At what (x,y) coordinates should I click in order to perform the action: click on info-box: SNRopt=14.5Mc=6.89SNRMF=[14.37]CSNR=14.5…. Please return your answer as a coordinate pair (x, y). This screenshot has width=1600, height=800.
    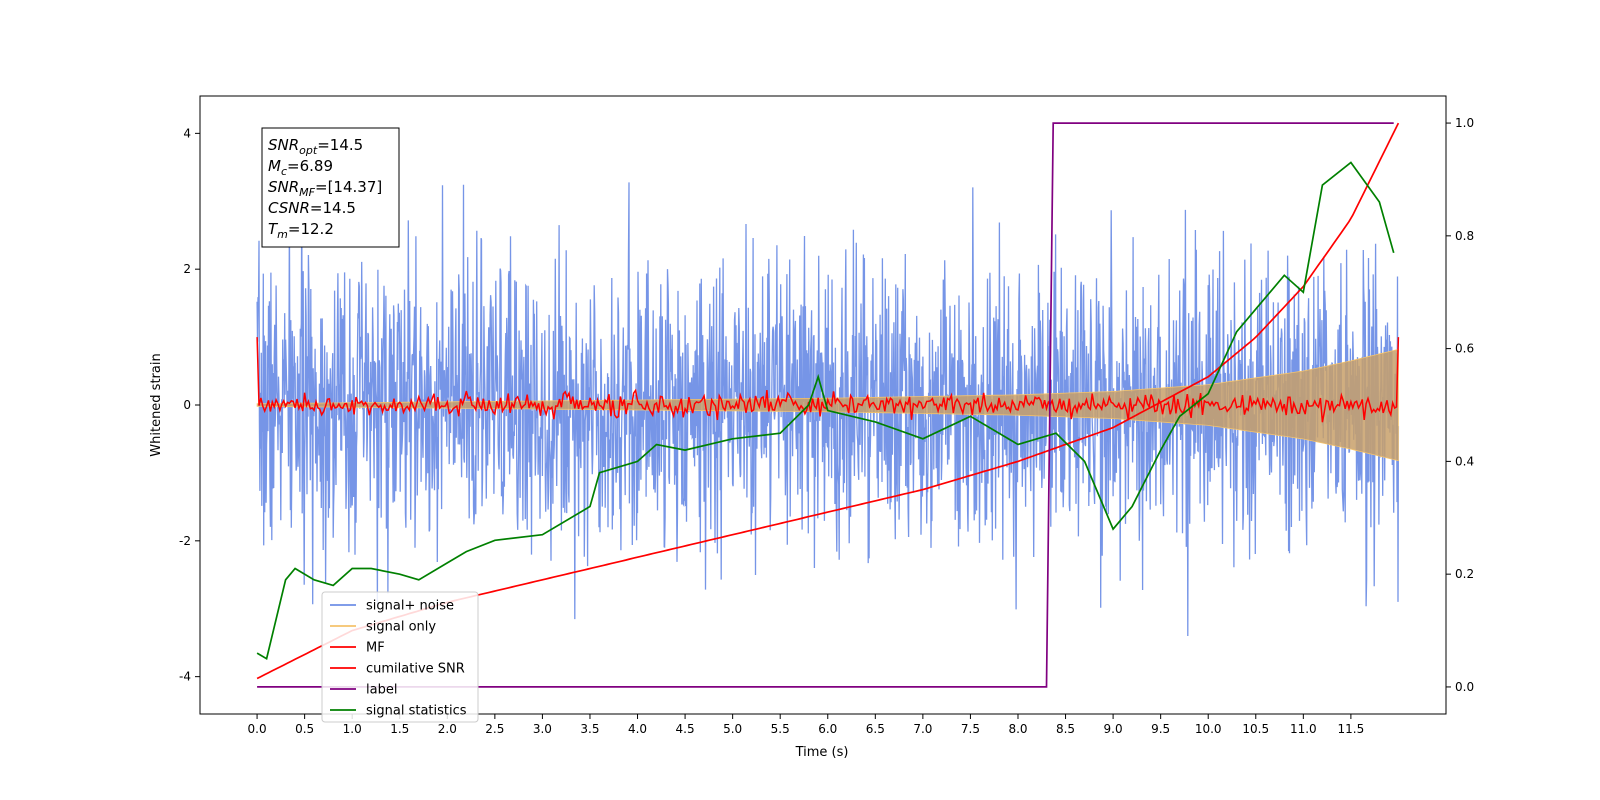
    Looking at the image, I should click on (330, 187).